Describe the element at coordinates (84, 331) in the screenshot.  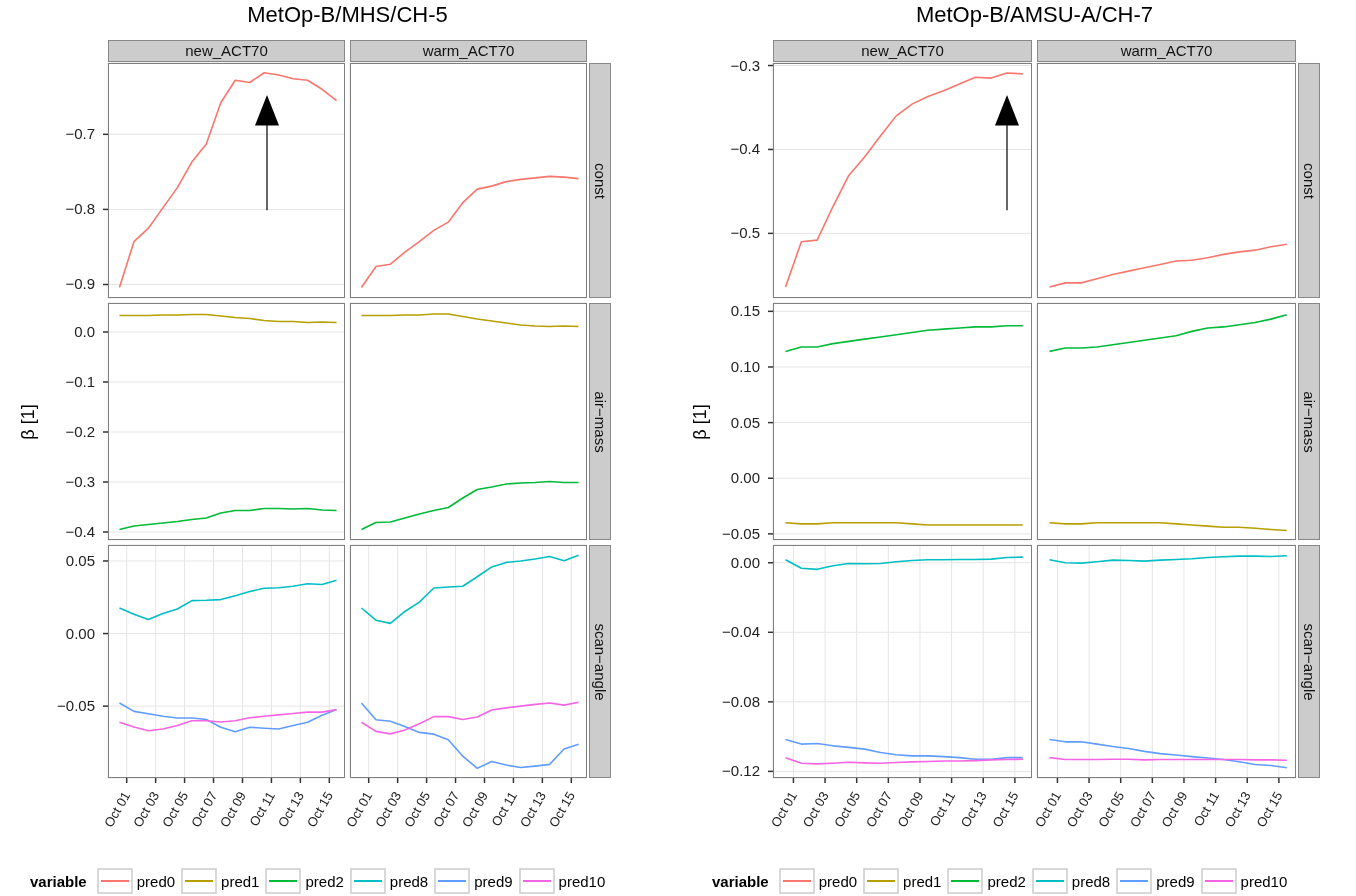
I see `y-tick-label: 0.0` at that location.